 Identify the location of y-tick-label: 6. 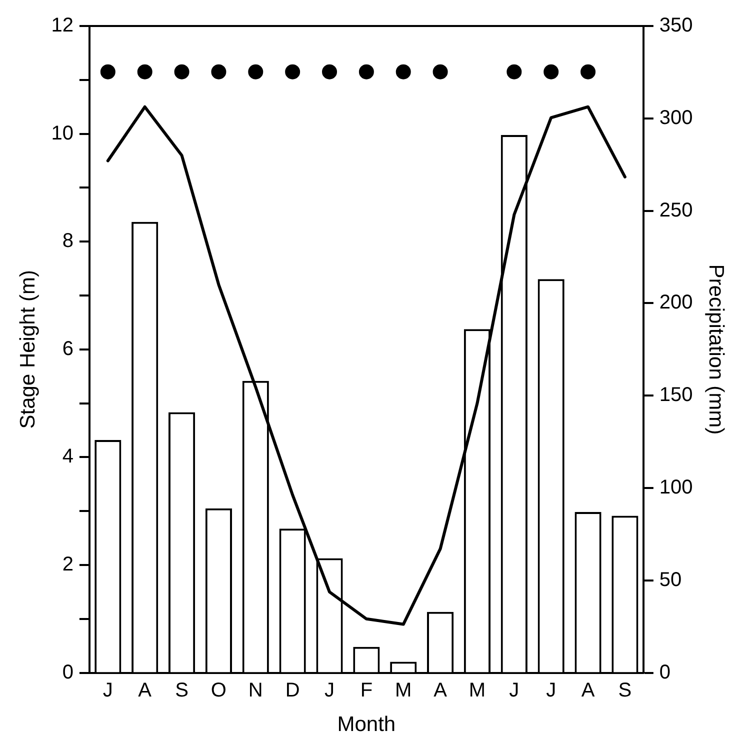
(68, 349).